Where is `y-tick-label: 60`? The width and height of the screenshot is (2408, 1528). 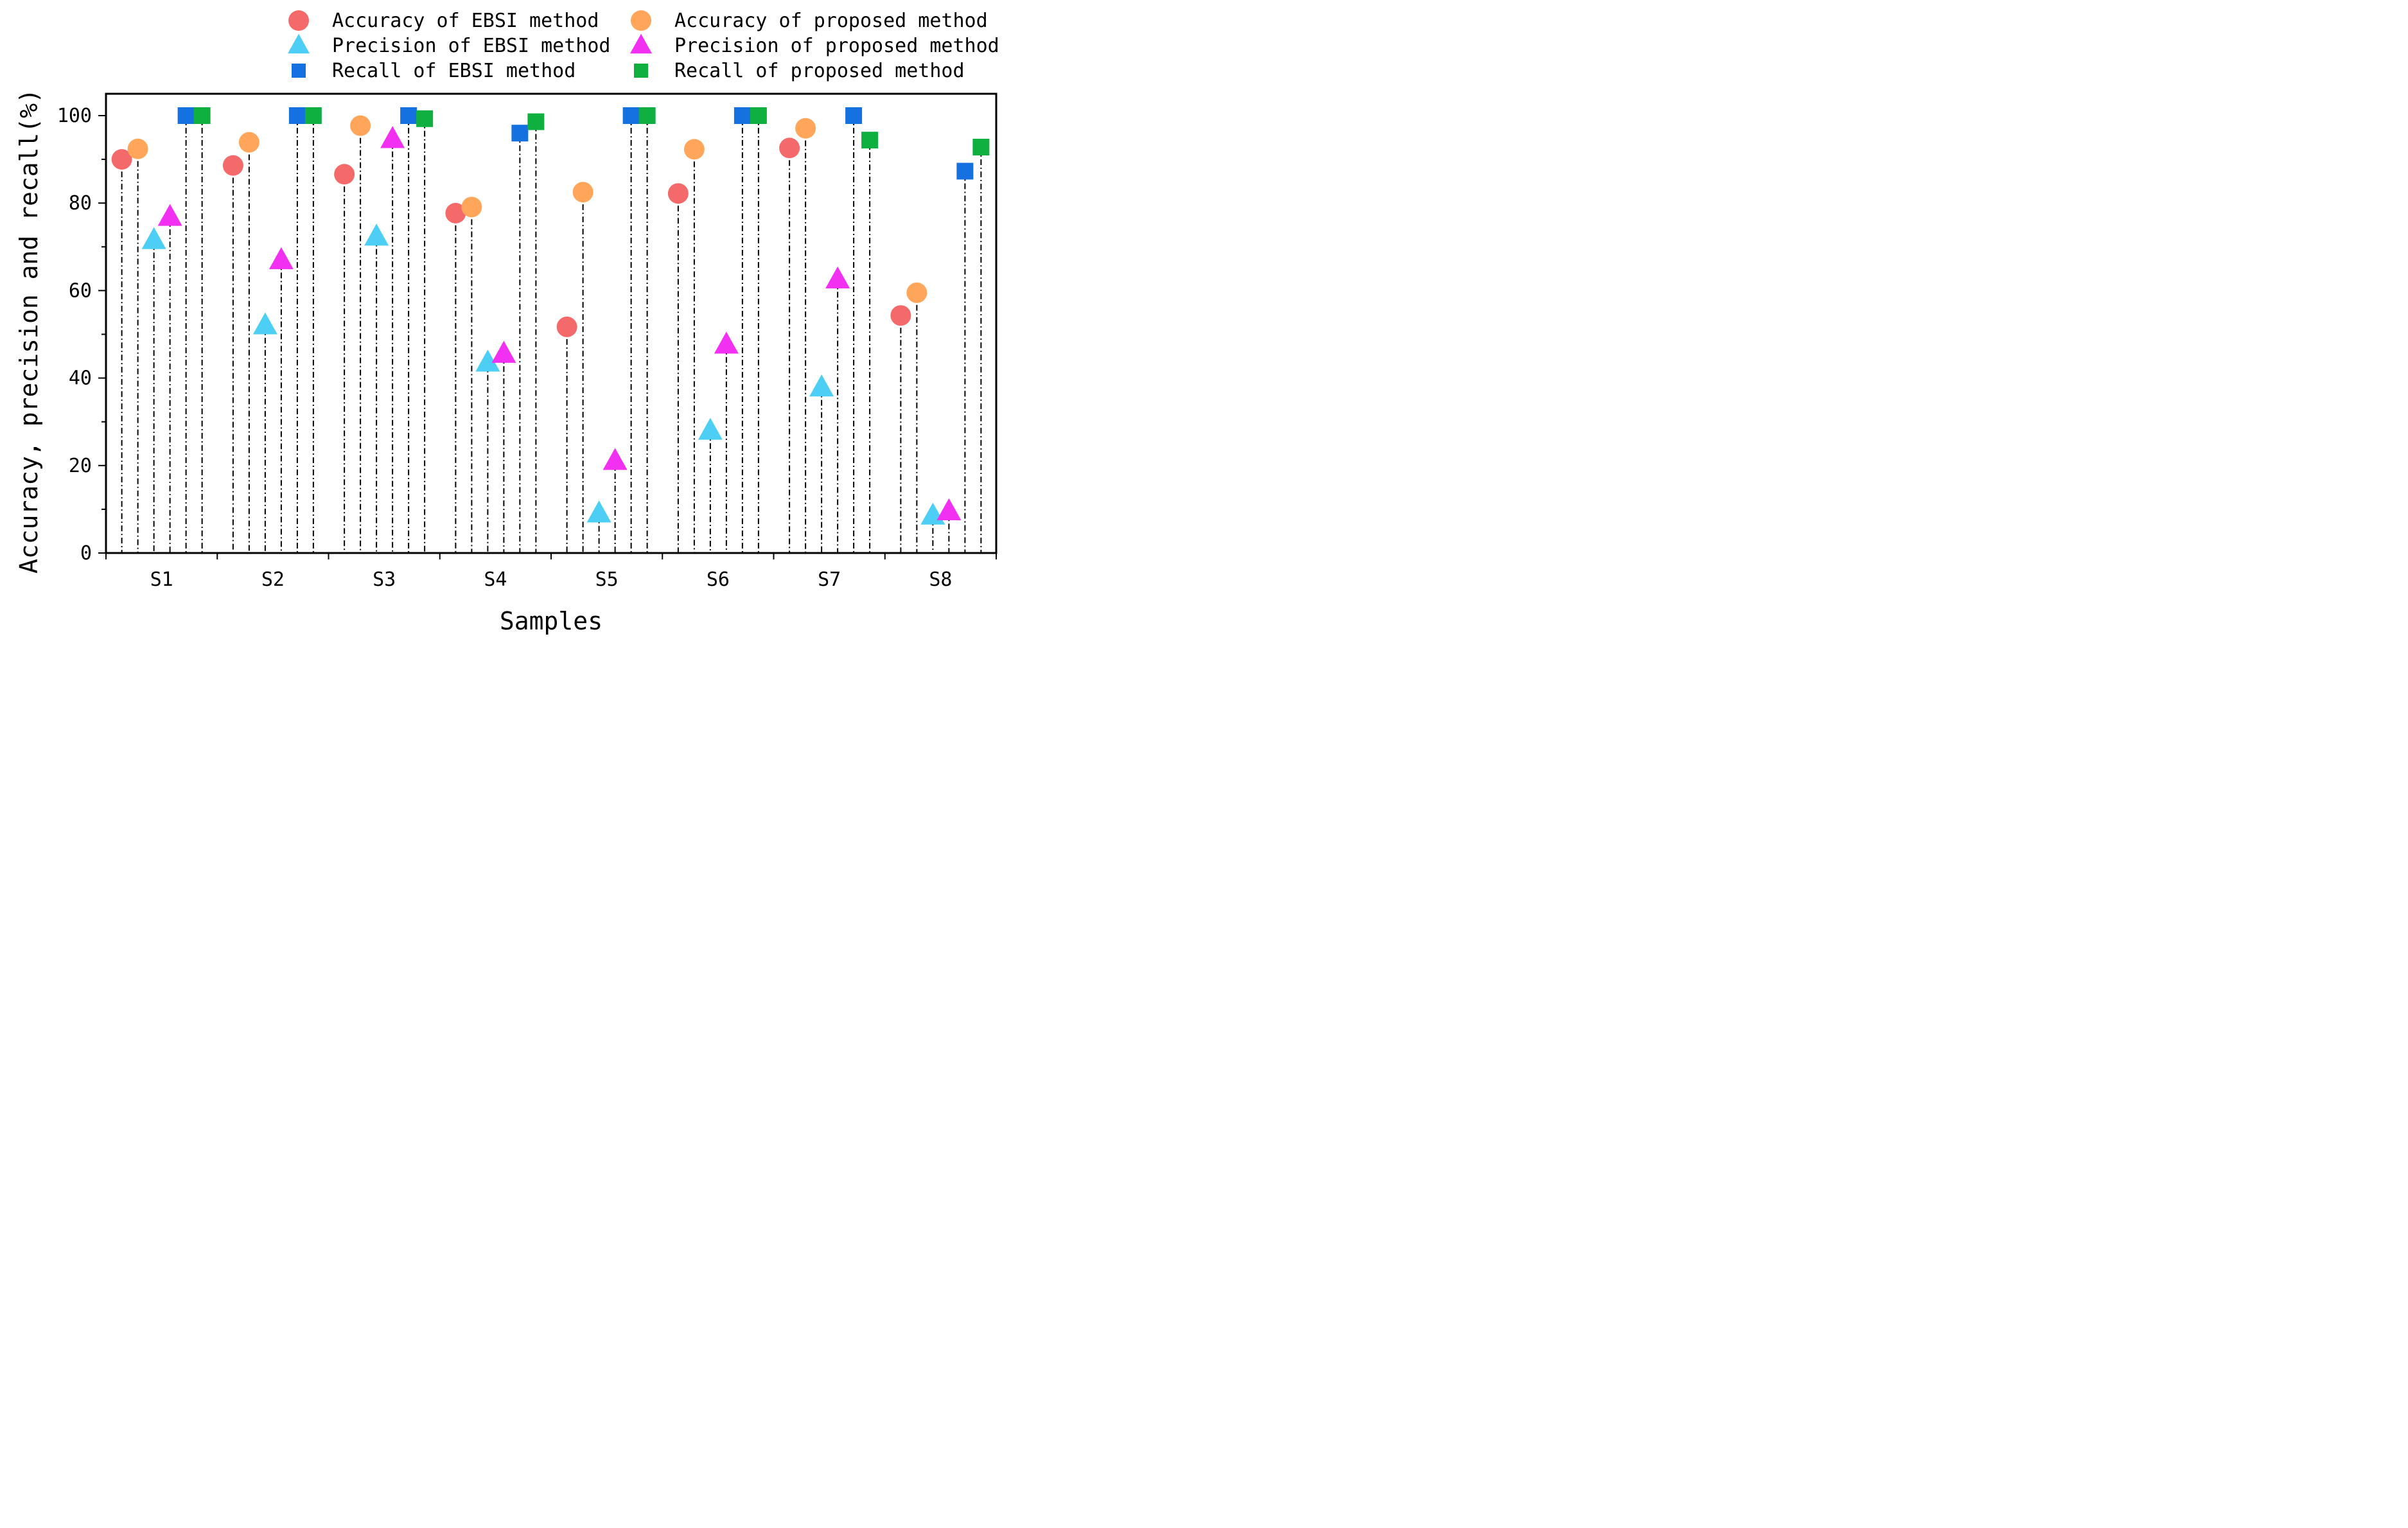 y-tick-label: 60 is located at coordinates (80, 290).